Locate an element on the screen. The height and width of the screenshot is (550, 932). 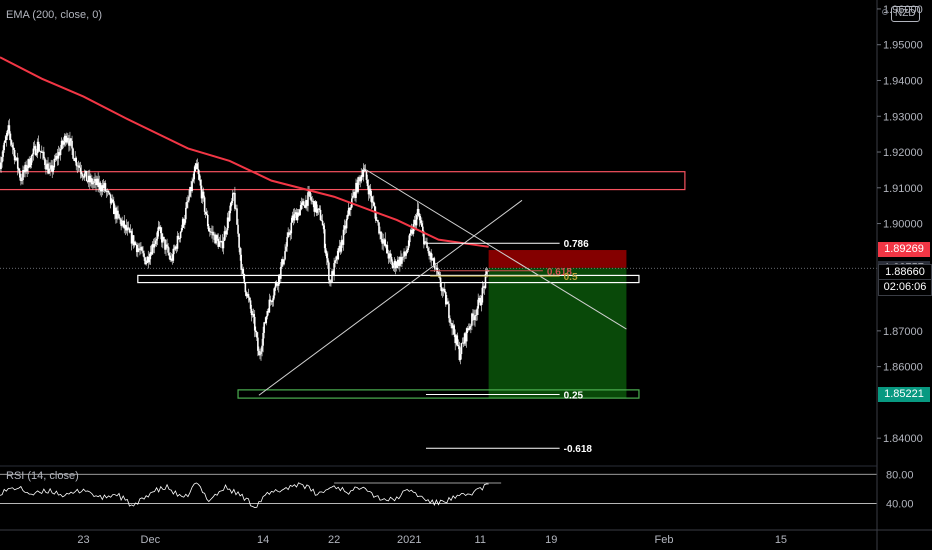
rsi-indicator-label: RSI (14, close) is located at coordinates (42, 476).